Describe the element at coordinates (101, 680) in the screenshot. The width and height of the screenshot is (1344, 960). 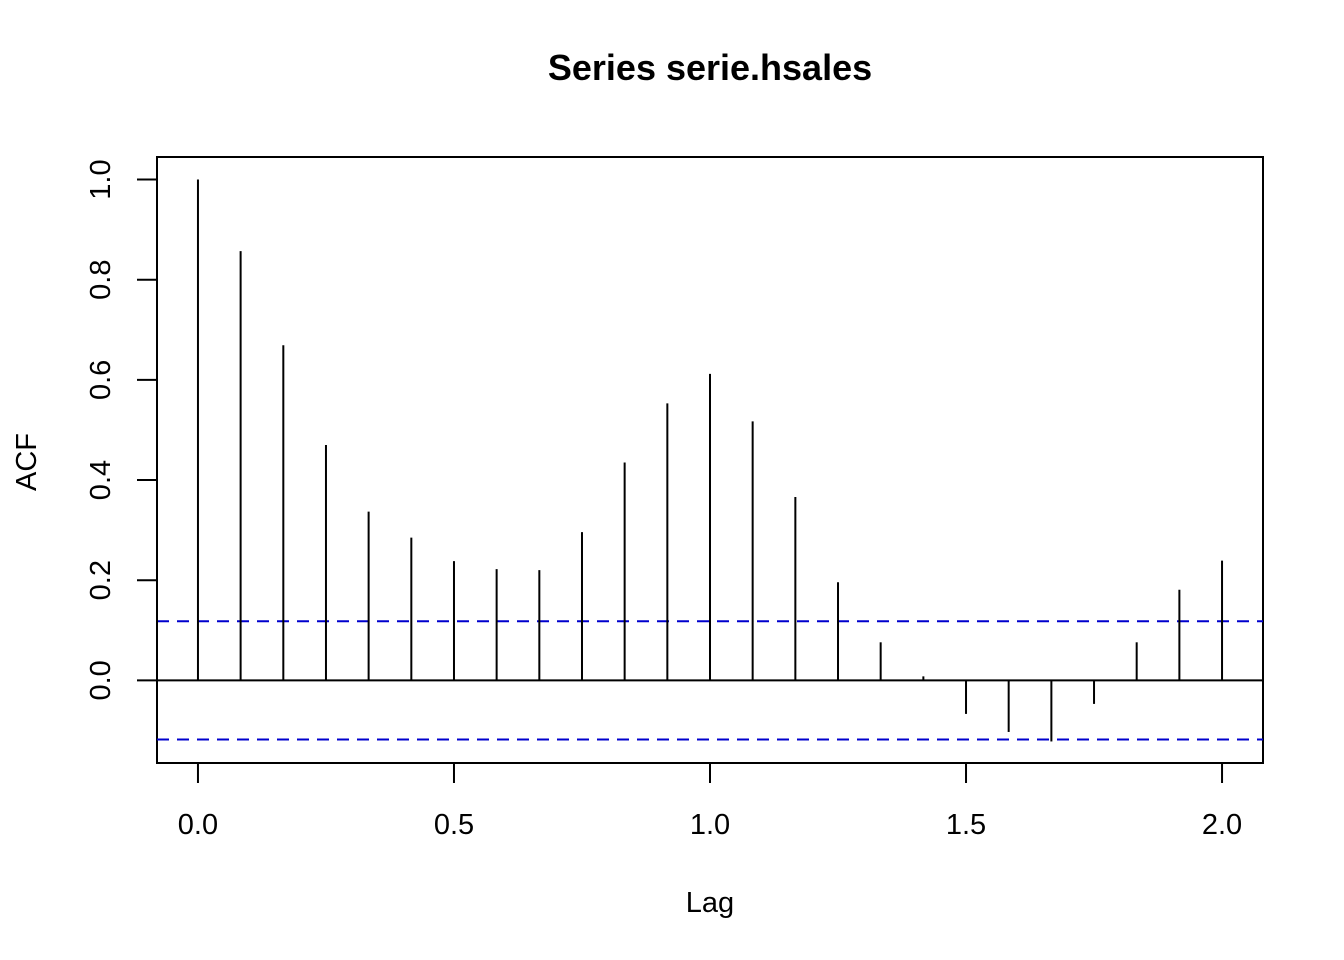
I see `y-tick-label: 0.0` at that location.